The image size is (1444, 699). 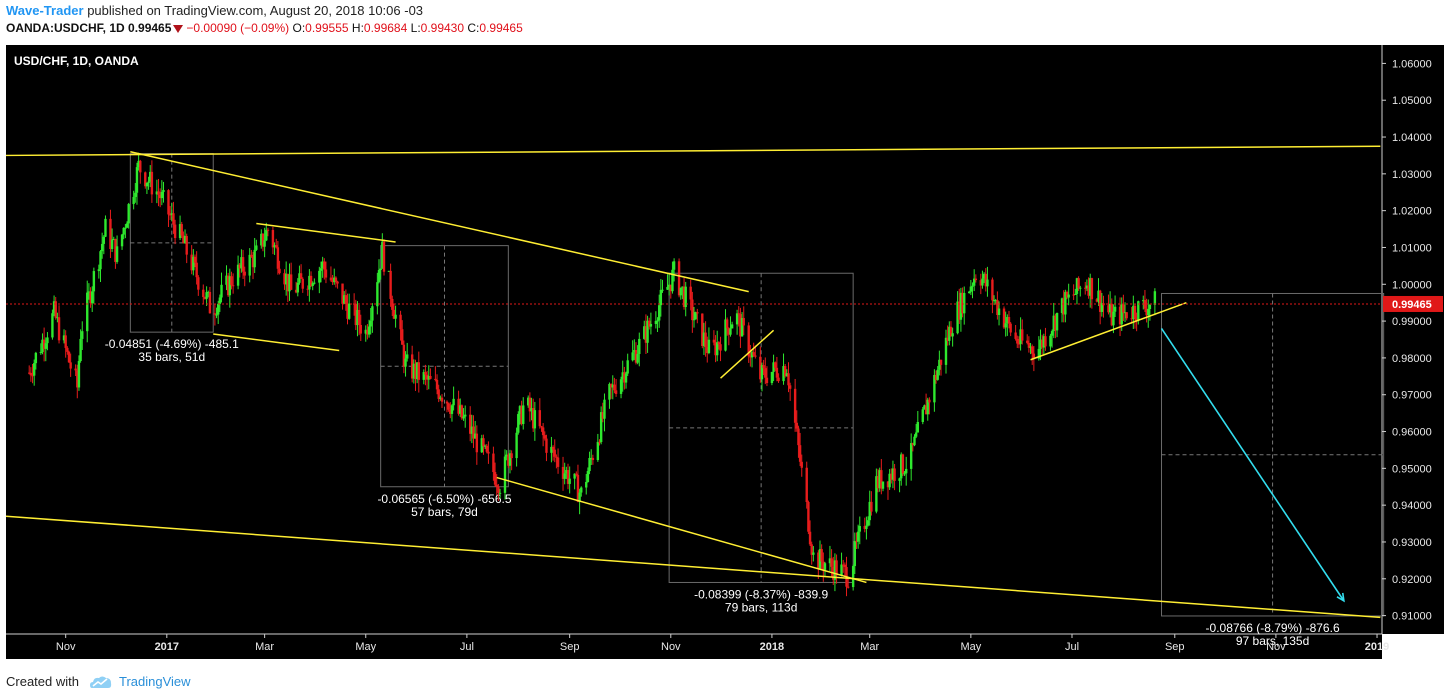 What do you see at coordinates (1413, 339) in the screenshot?
I see `price-axis` at bounding box center [1413, 339].